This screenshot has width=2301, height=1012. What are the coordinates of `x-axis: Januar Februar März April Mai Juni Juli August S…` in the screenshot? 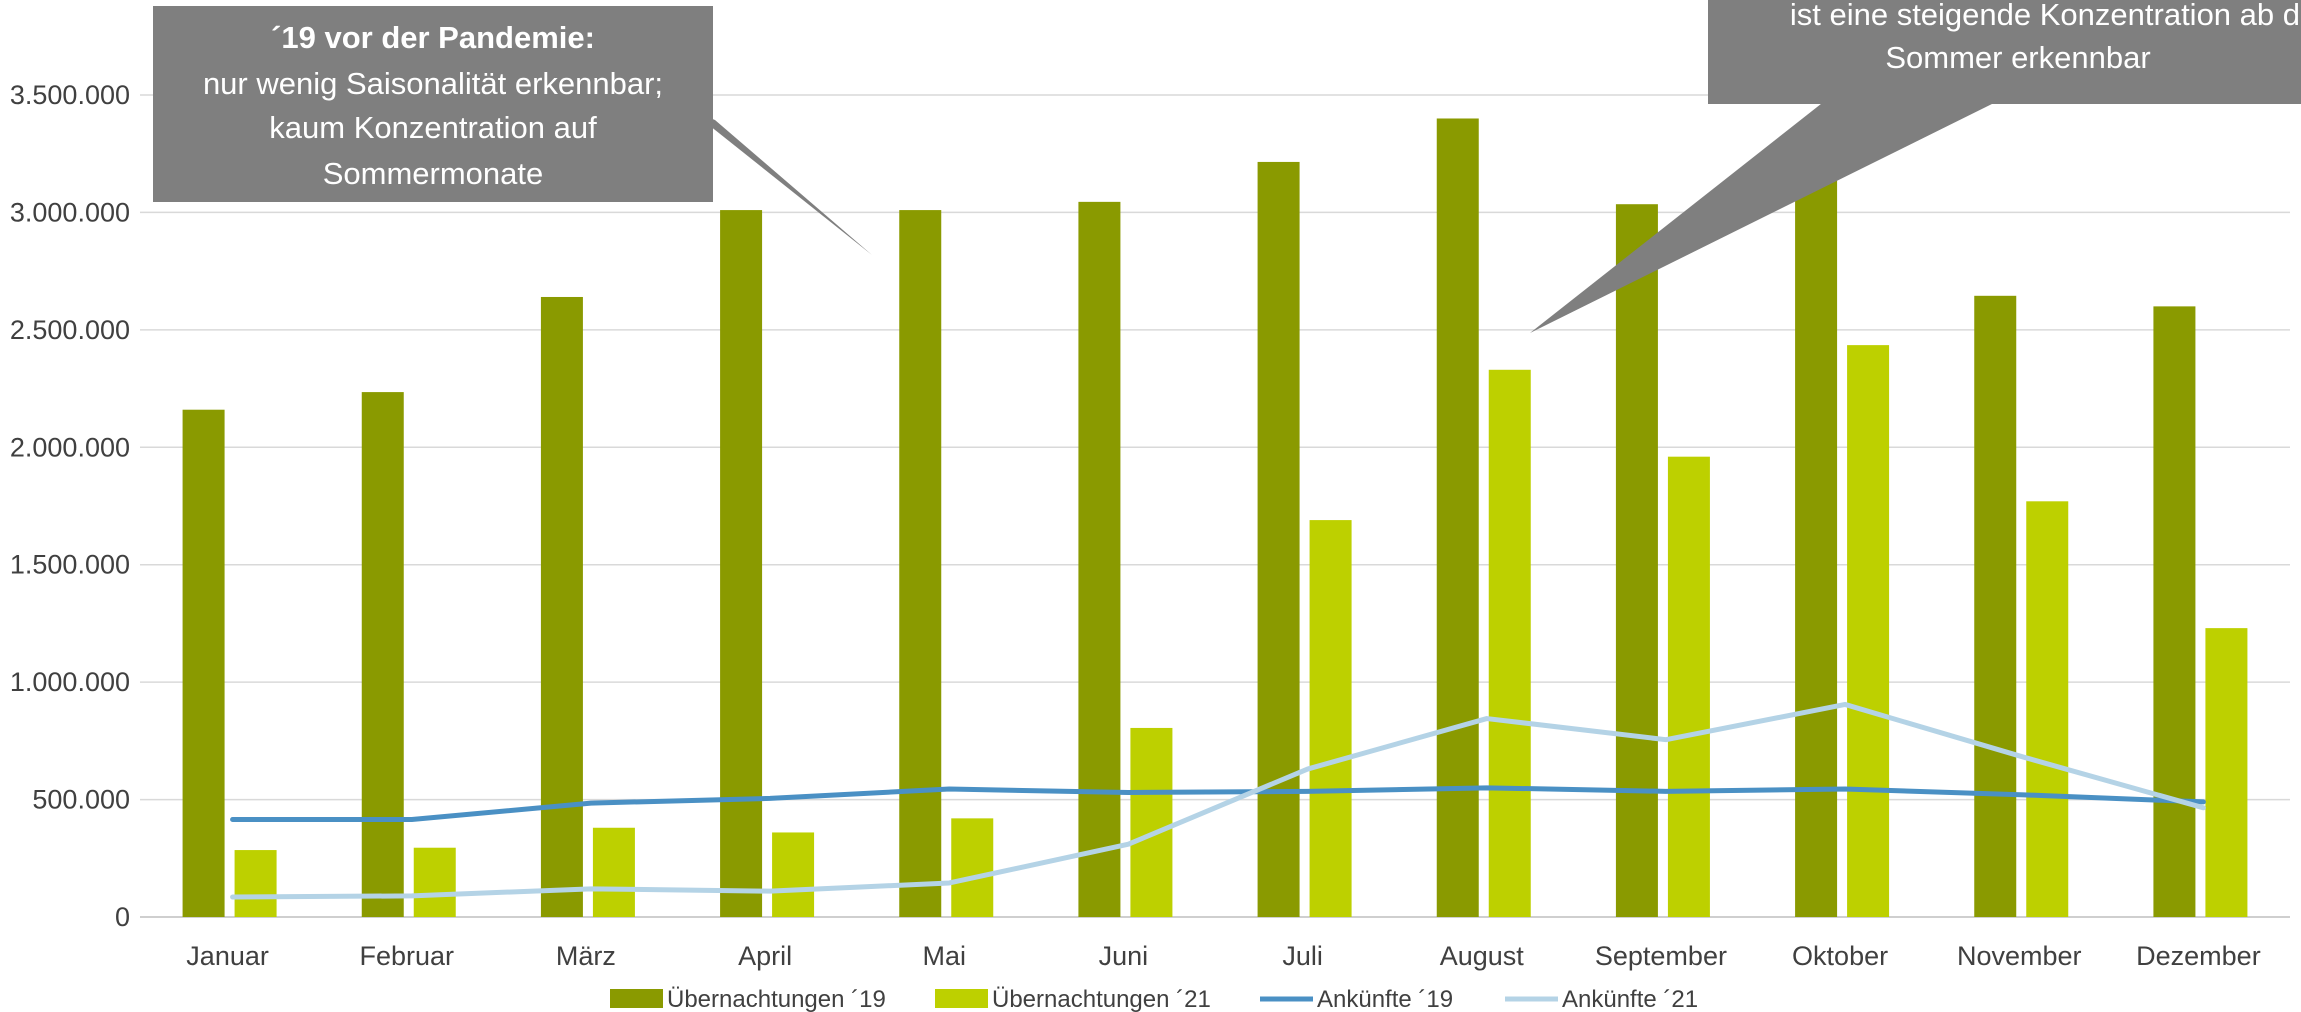 It's located at (1223, 956).